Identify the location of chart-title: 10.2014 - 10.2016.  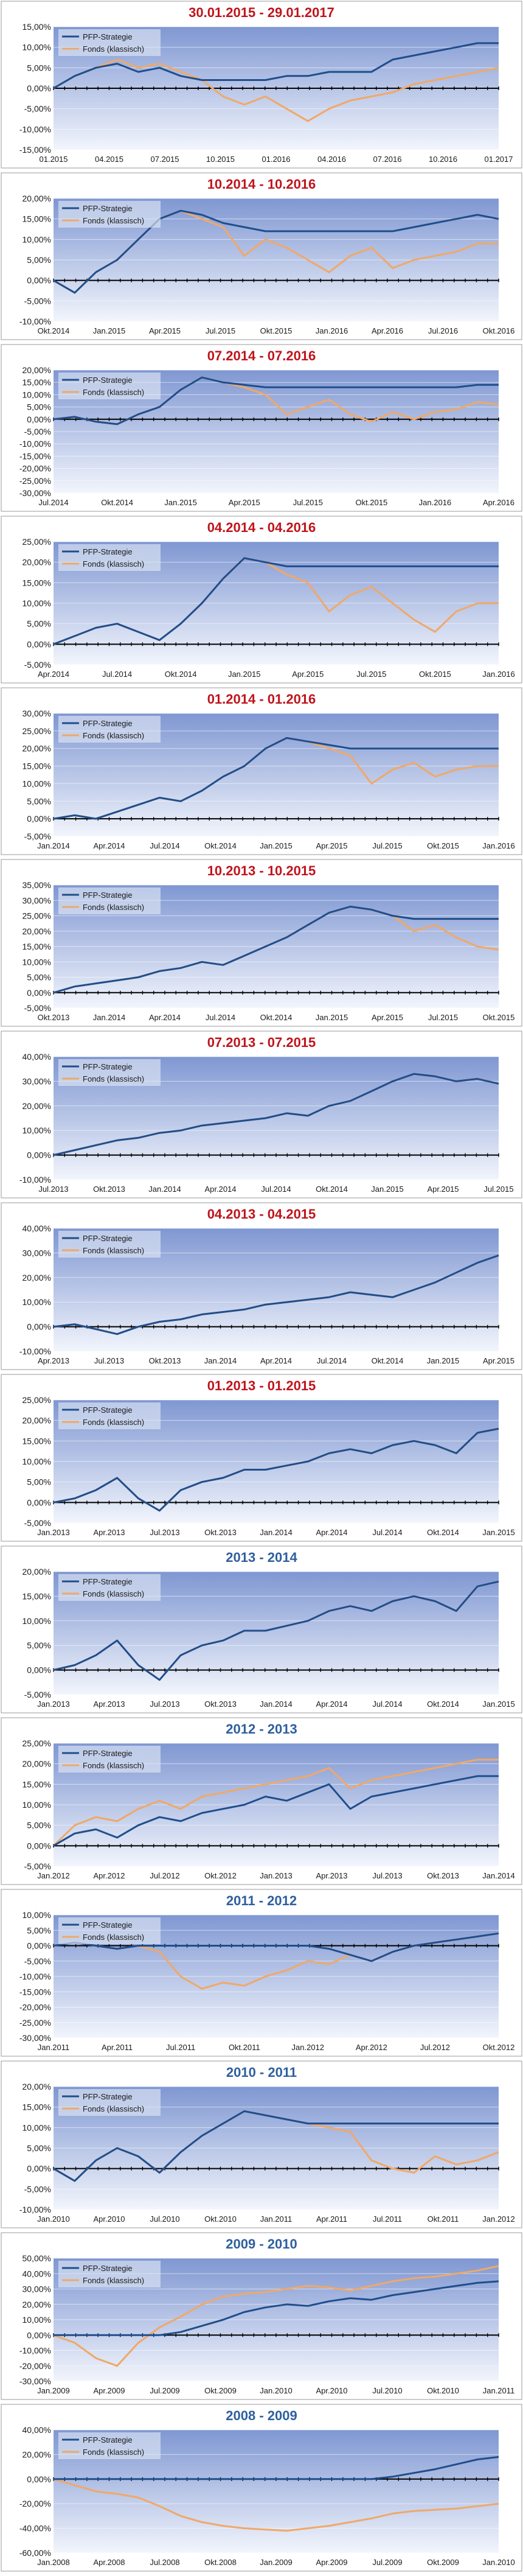
(261, 184).